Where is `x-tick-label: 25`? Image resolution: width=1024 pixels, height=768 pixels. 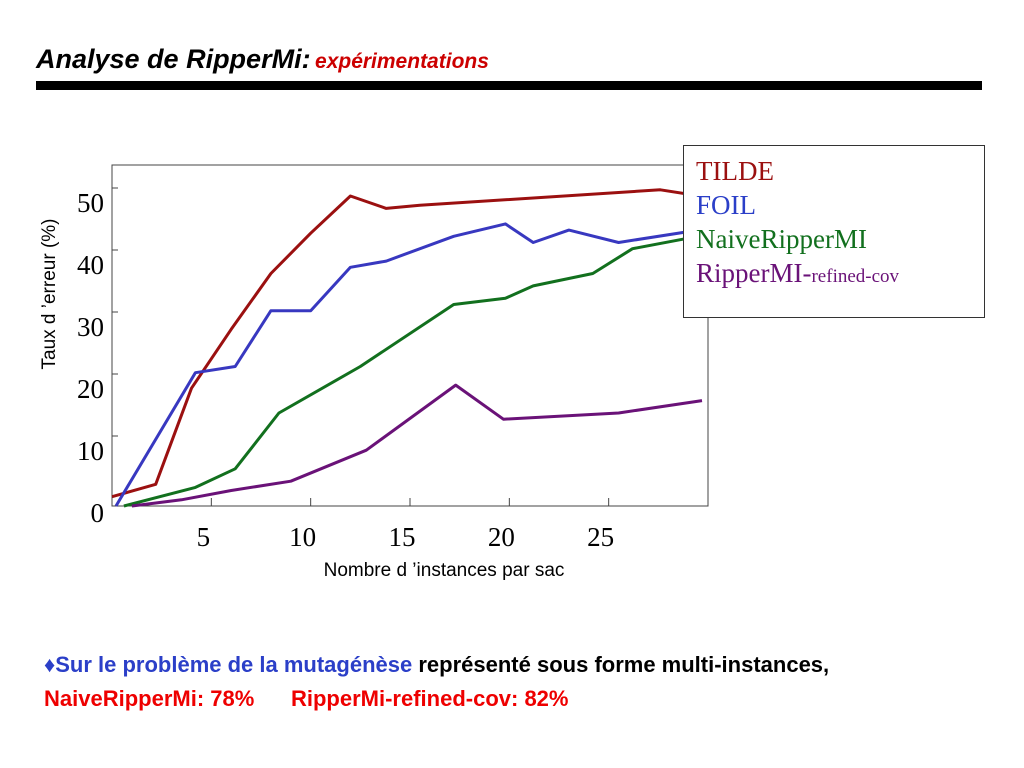 x-tick-label: 25 is located at coordinates (600, 537).